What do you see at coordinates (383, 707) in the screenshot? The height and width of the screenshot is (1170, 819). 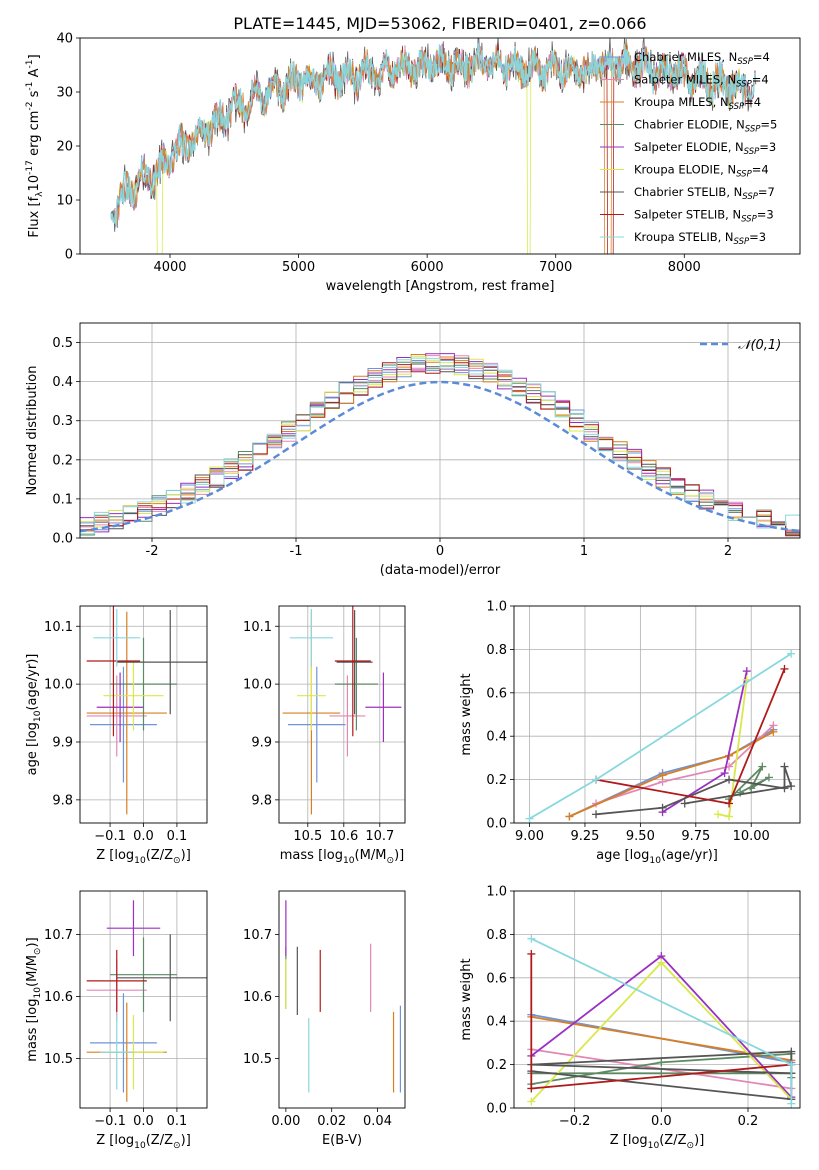 I see `errorbar-salpeter-elodie` at bounding box center [383, 707].